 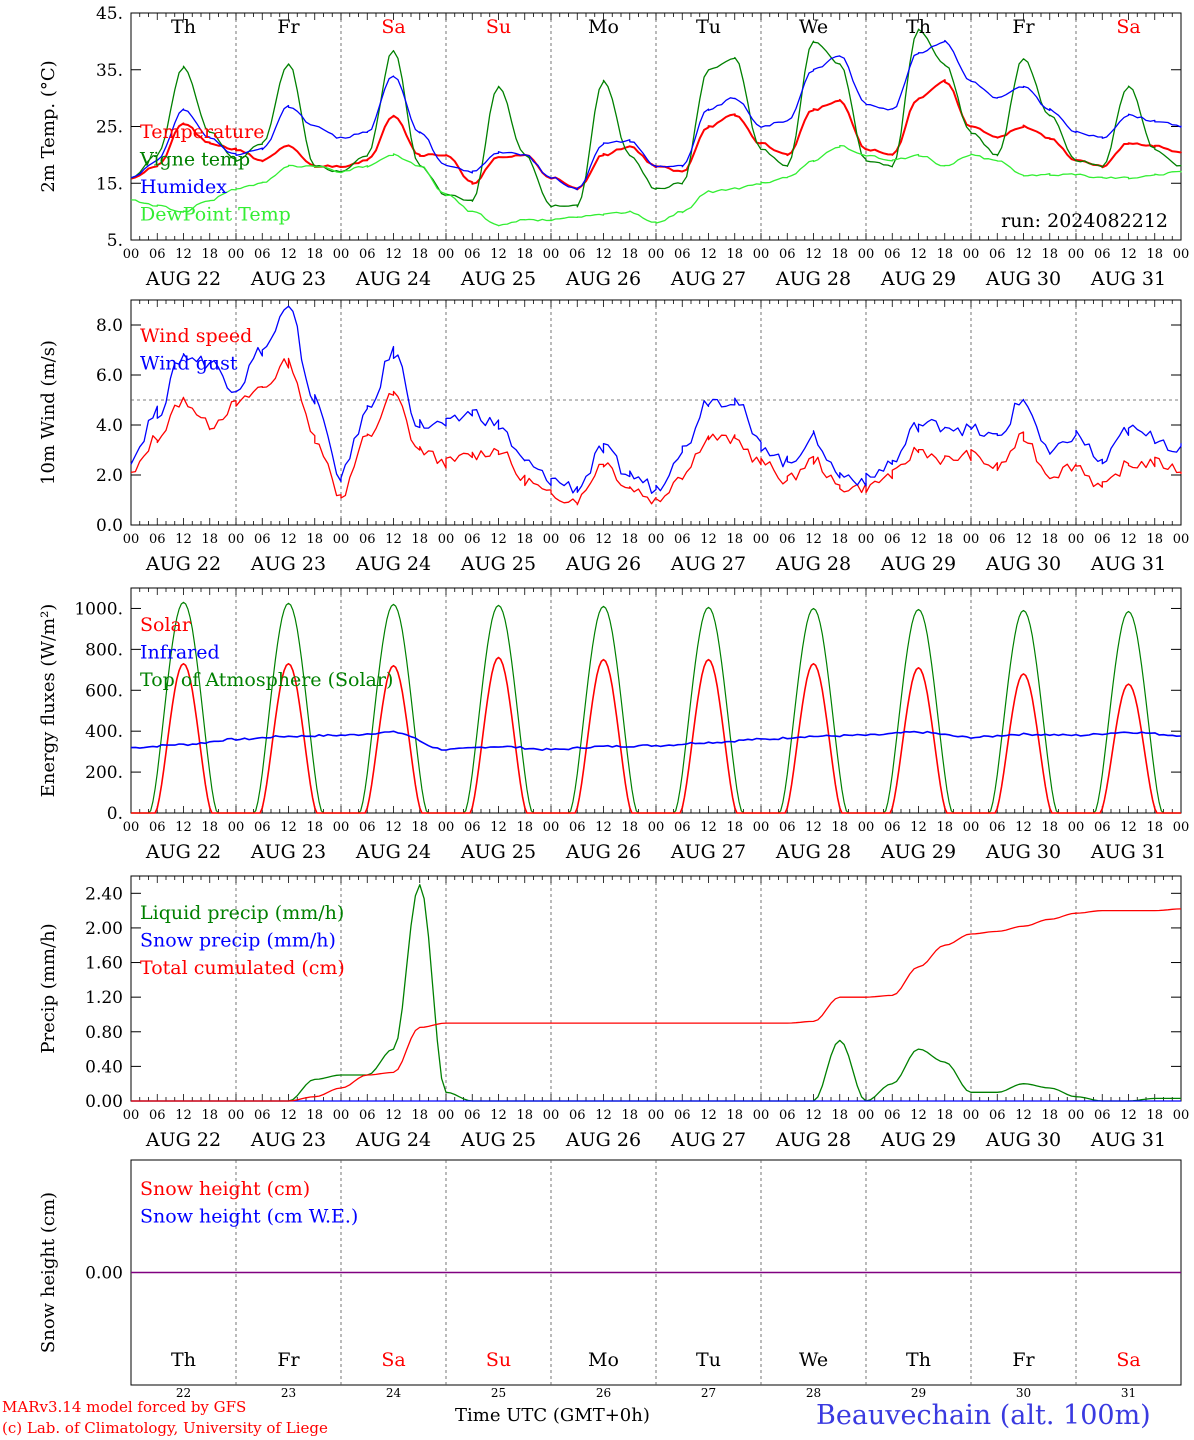 I want to click on y-tick-label: 8.0, so click(x=109, y=326).